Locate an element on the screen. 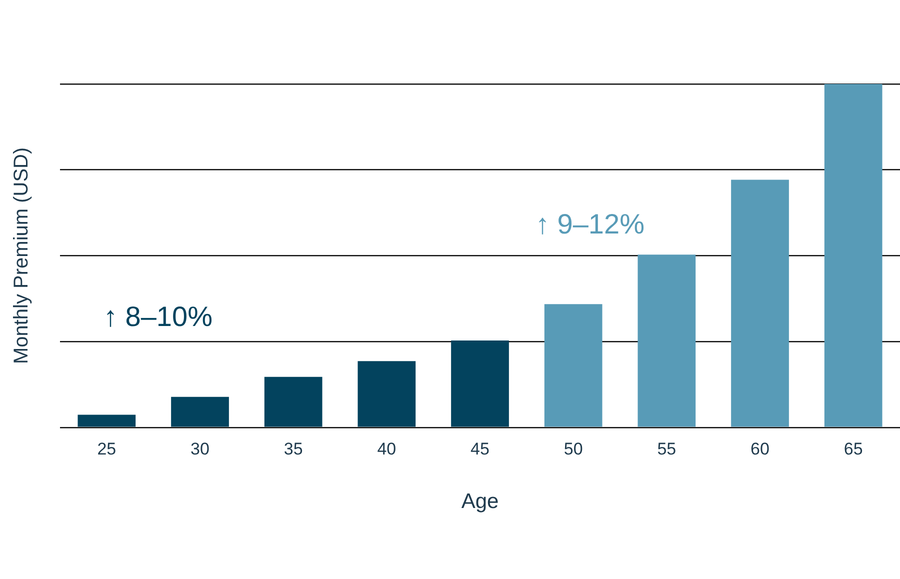 Image resolution: width=900 pixels, height=579 pixels. x-tick-label: 40 is located at coordinates (386, 448).